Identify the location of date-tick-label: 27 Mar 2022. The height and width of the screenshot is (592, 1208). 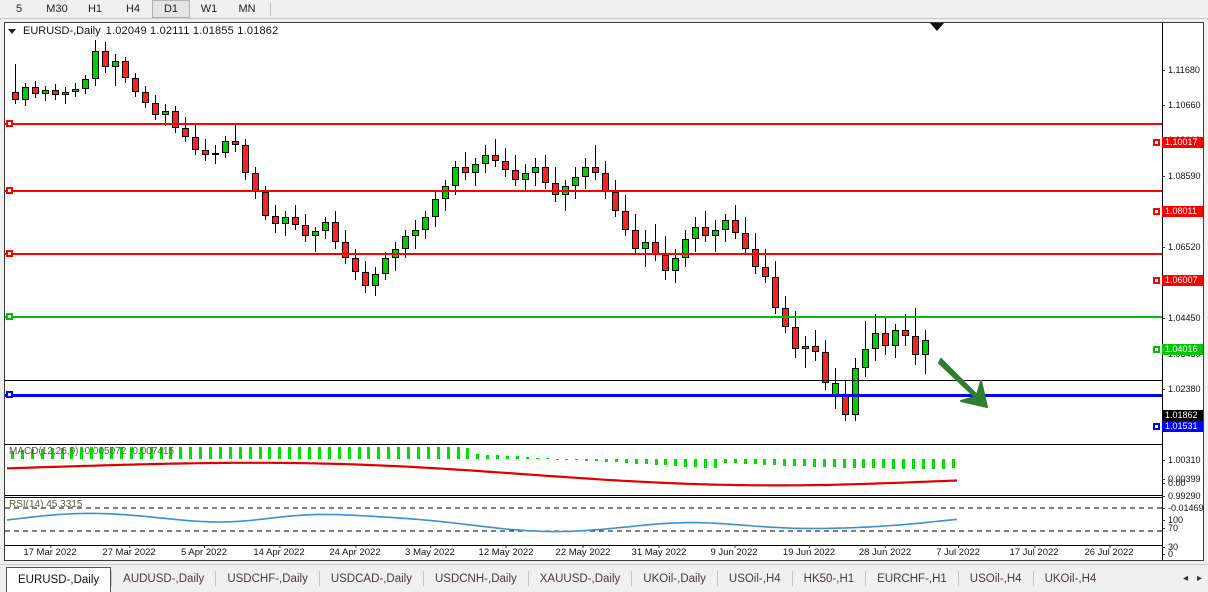
(129, 551).